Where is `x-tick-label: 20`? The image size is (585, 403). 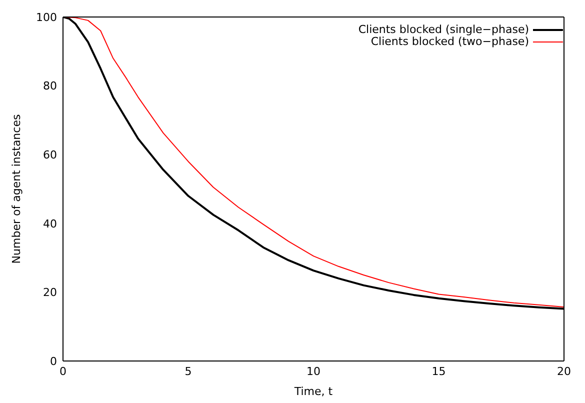
x-tick-label: 20 is located at coordinates (564, 371).